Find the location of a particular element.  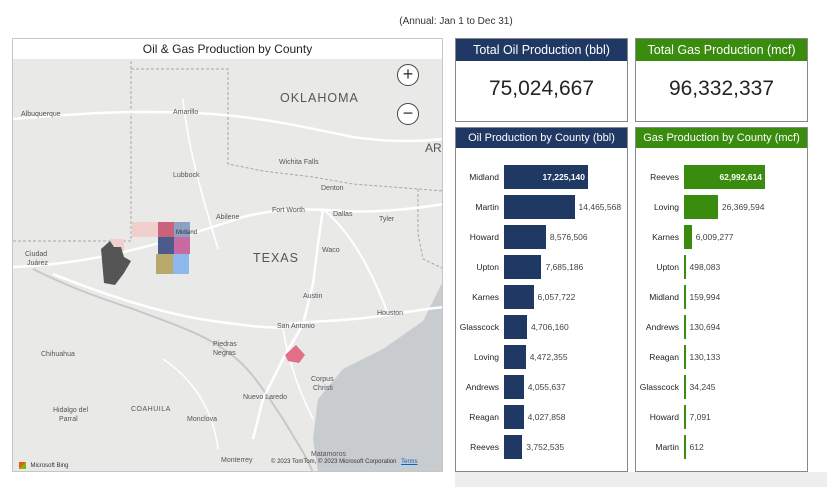

report-subtitle: (Annual: Jan 1 to Dec 31) is located at coordinates (456, 21).